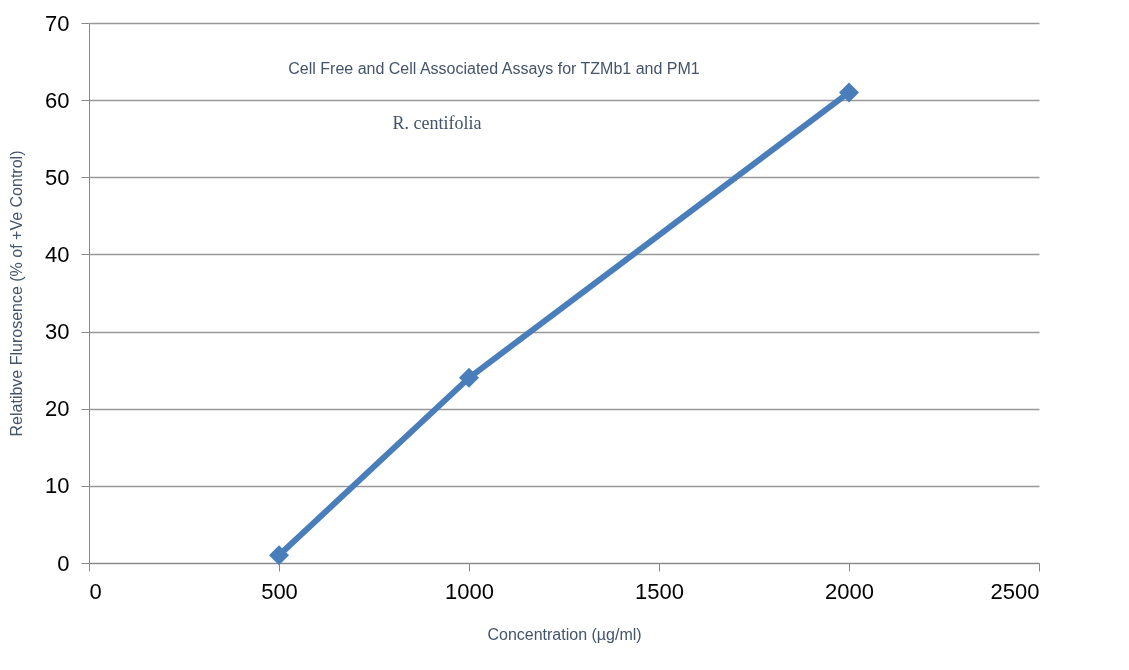 Image resolution: width=1129 pixels, height=670 pixels. I want to click on text: Cell Free and Cell Associated Assays for TZMb1 and PM1, so click(494, 68).